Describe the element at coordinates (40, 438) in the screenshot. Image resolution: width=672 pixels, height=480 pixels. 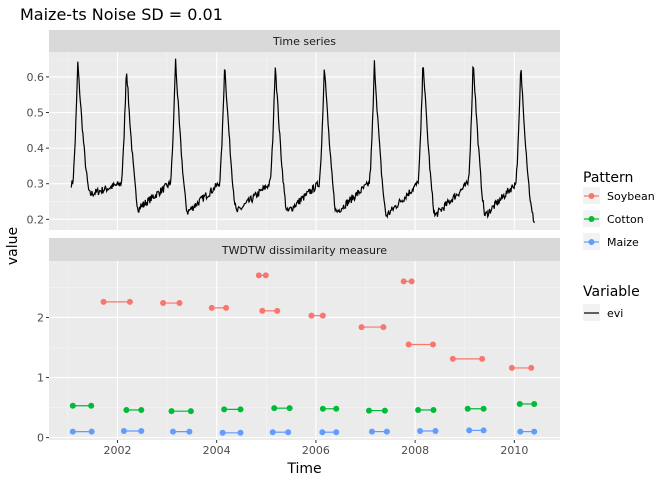
I see `y-tick-label: 0` at that location.